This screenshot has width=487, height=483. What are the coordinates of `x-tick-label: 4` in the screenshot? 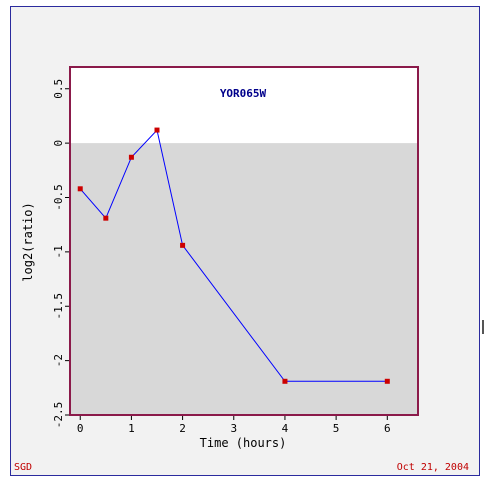 It's located at (285, 428).